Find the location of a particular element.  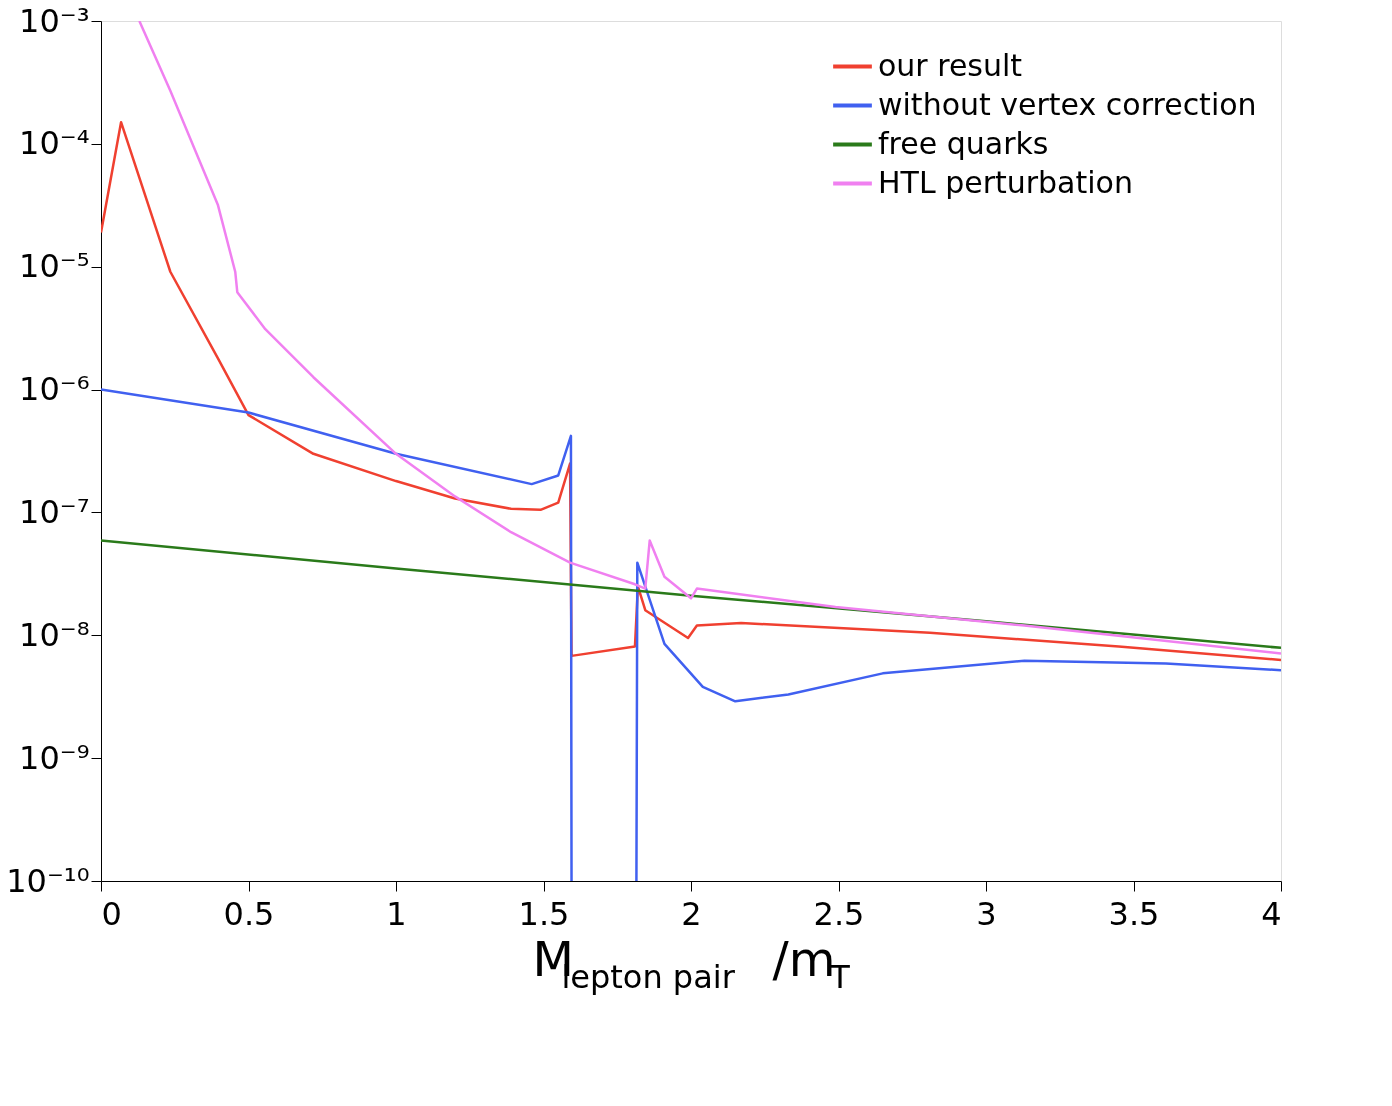

y-tick-label: 10⁻¹⁰ is located at coordinates (48, 880).